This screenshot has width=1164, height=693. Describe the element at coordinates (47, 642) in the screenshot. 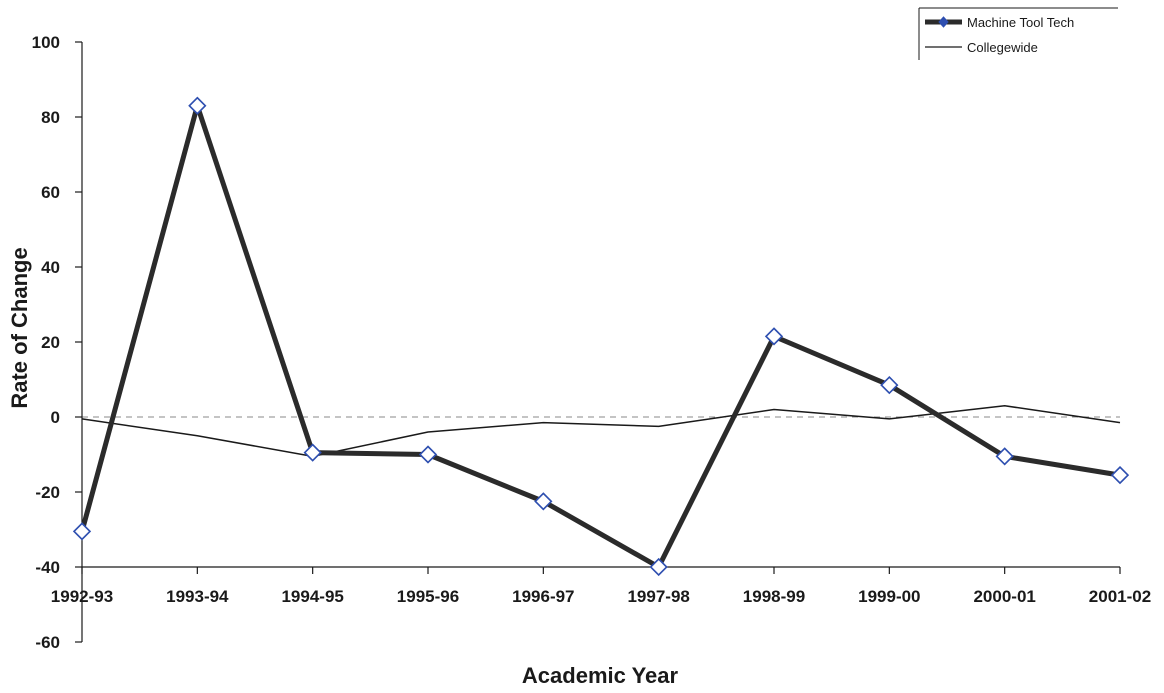

I see `y-tick-label-60: -60` at that location.